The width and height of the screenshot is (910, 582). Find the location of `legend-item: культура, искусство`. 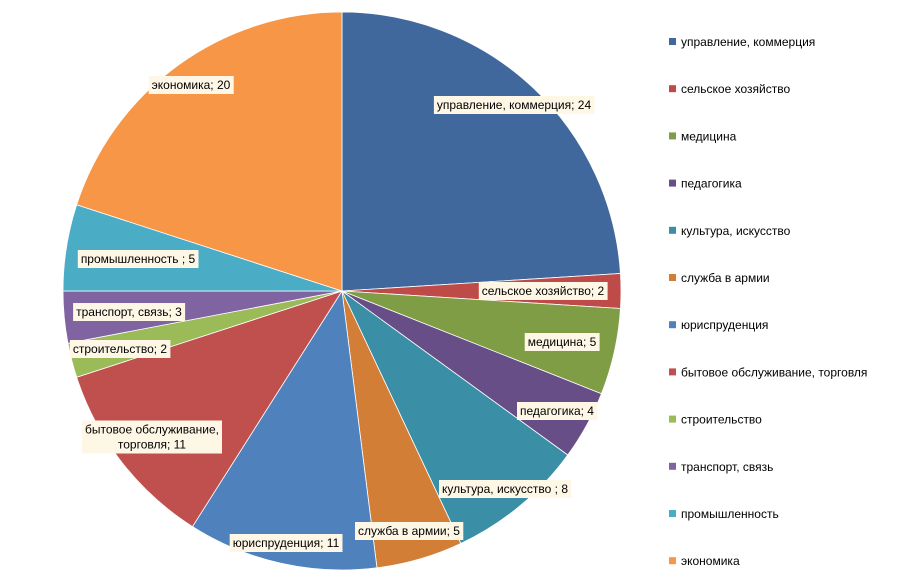

legend-item: культура, искусство is located at coordinates (730, 231).